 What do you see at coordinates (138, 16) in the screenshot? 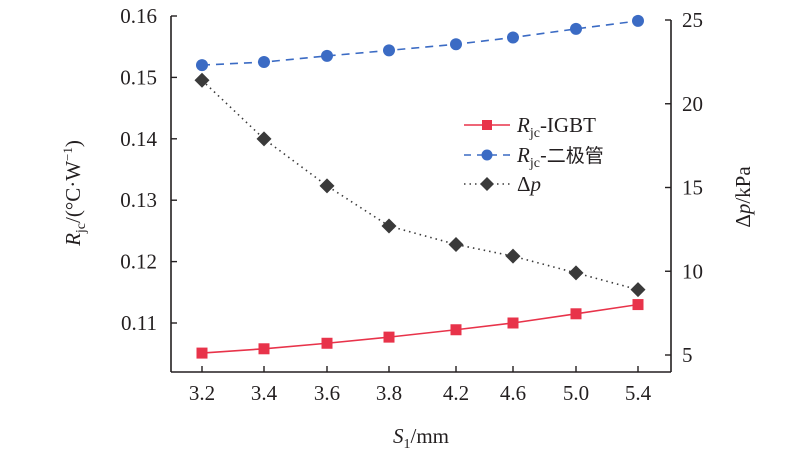
I see `left-tick-label: 0.16` at bounding box center [138, 16].